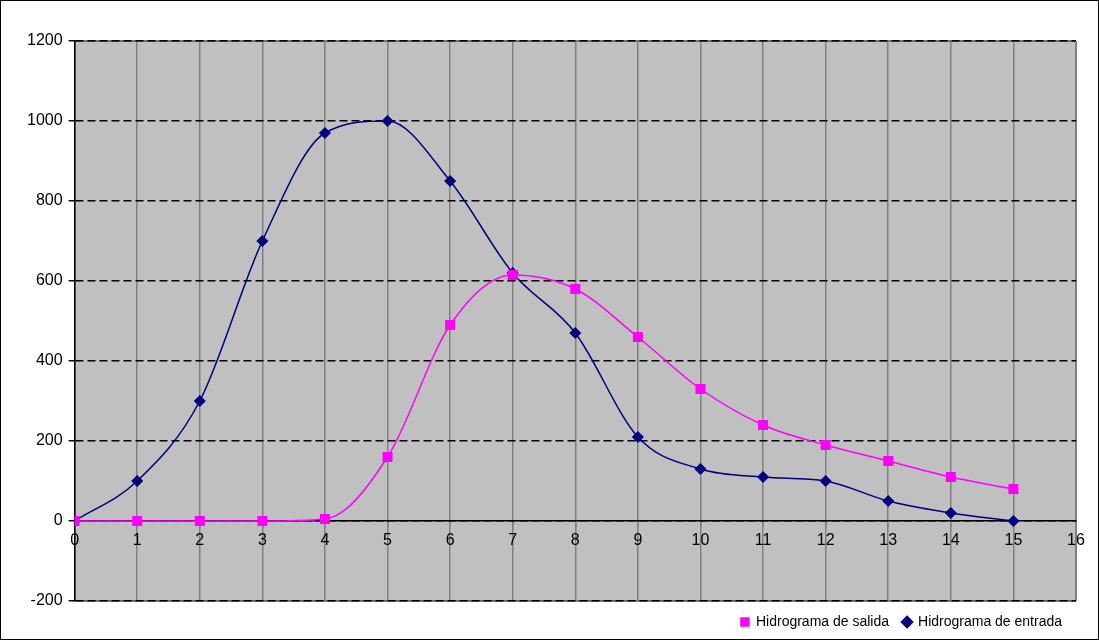  Describe the element at coordinates (950, 540) in the screenshot. I see `x-tick-label: 14` at that location.